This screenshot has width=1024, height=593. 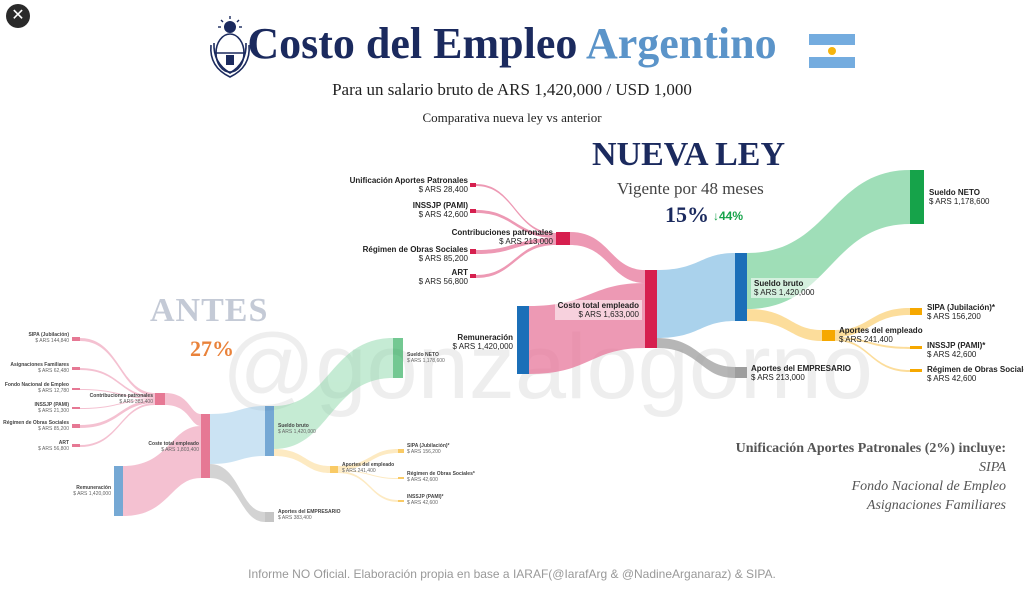 What do you see at coordinates (693, 274) in the screenshot?
I see `nueva-ley-flows` at bounding box center [693, 274].